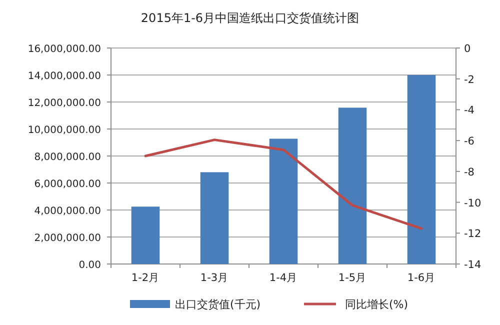  I want to click on x-tick-label: 1-6月, so click(421, 278).